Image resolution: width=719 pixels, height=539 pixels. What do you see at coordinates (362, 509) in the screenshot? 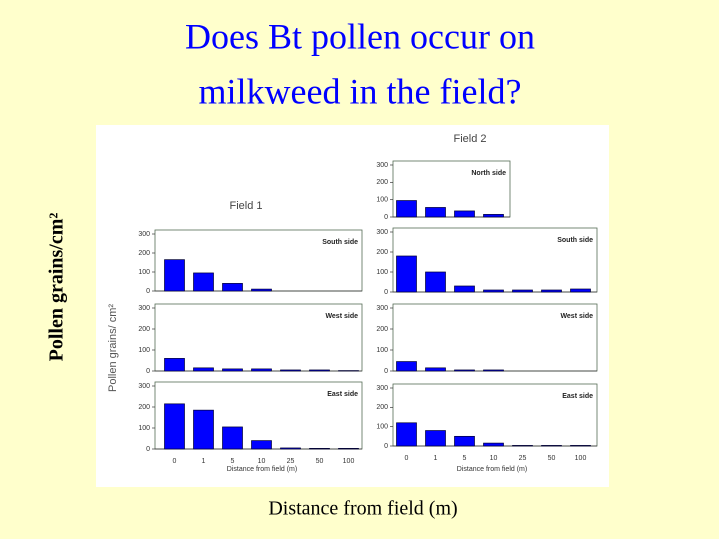
I see `slide-x-label: Distance from field (m)` at bounding box center [362, 509].